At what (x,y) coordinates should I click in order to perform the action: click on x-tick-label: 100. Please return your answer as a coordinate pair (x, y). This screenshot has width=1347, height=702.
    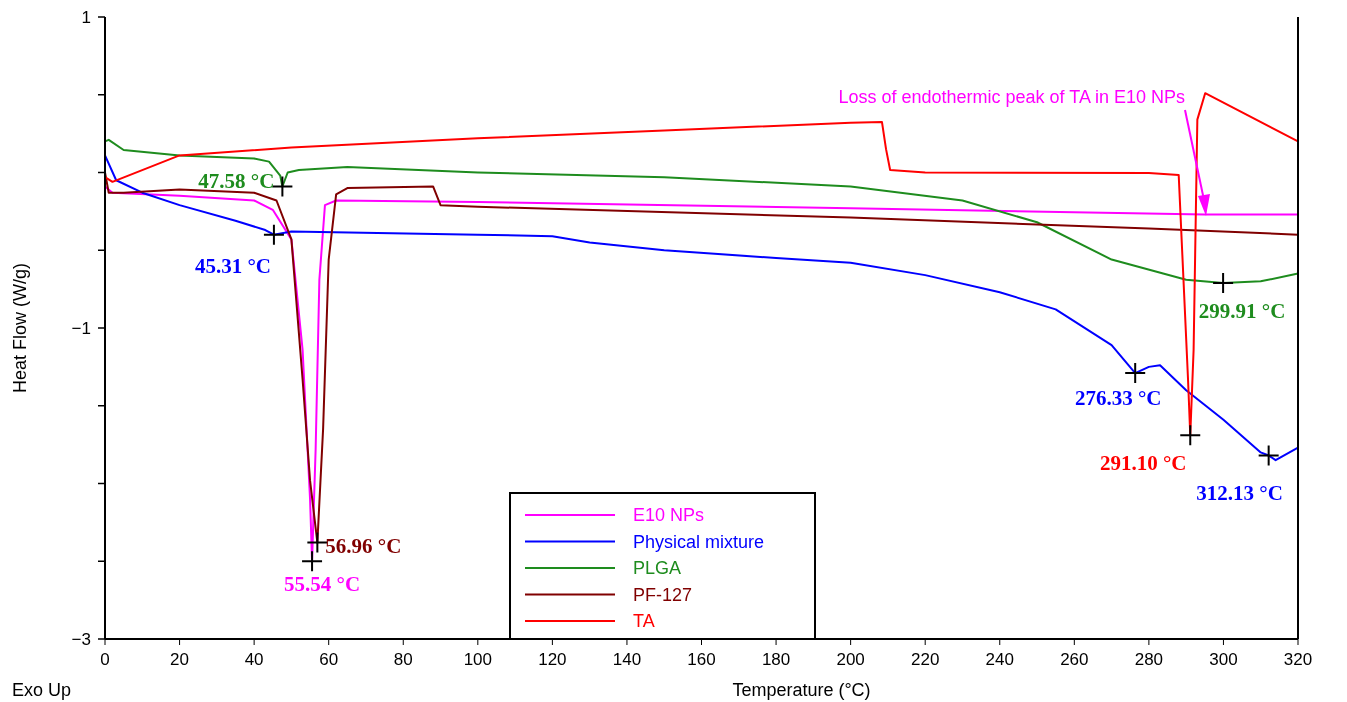
    Looking at the image, I should click on (477, 659).